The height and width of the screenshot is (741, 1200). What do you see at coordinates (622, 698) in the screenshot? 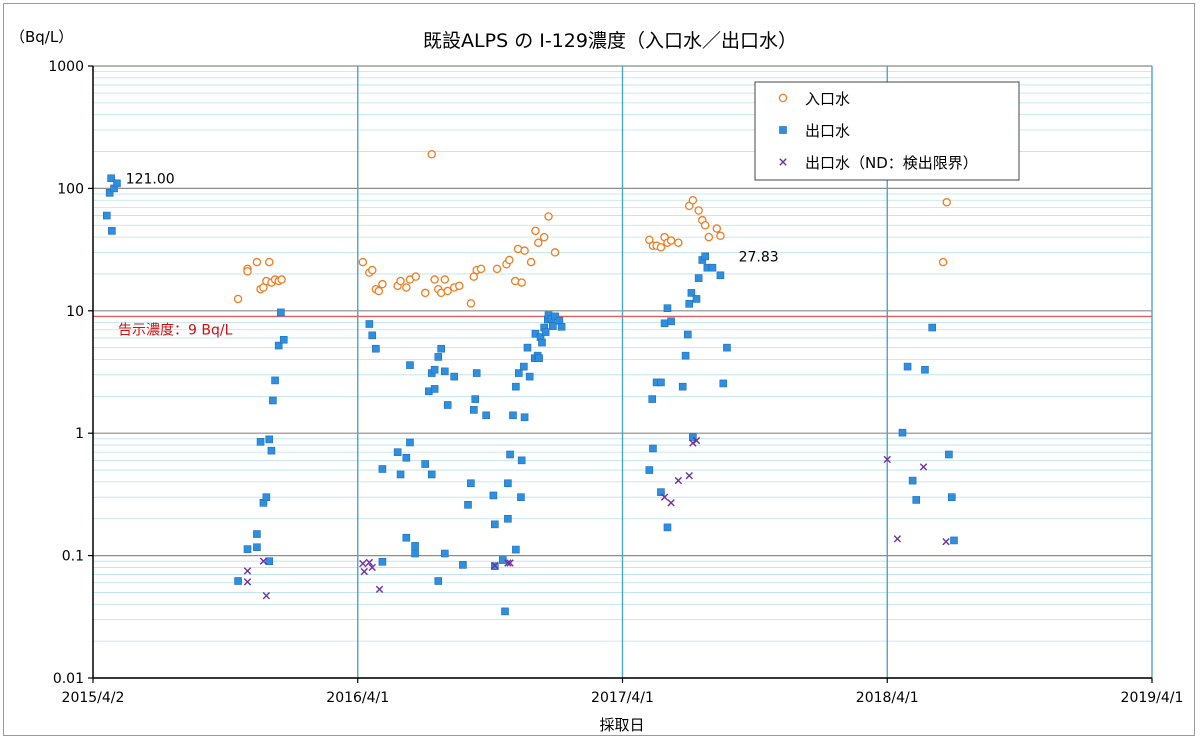
I see `x-tick-label: 2017/4/1` at bounding box center [622, 698].